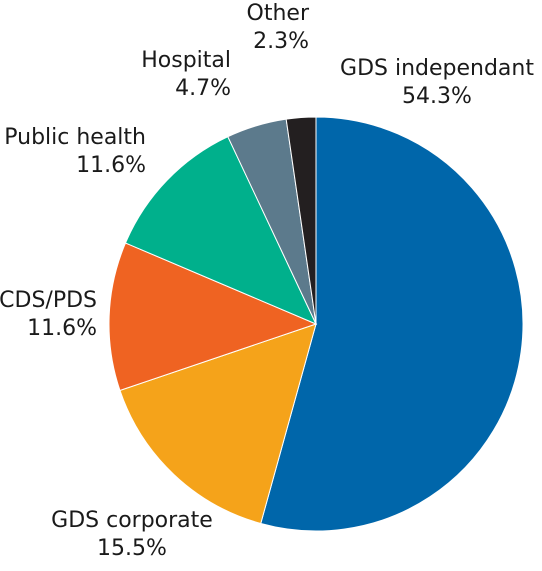 Image resolution: width=542 pixels, height=571 pixels. Describe the element at coordinates (437, 68) in the screenshot. I see `slice-label-gds-independant: GDS independant` at that location.